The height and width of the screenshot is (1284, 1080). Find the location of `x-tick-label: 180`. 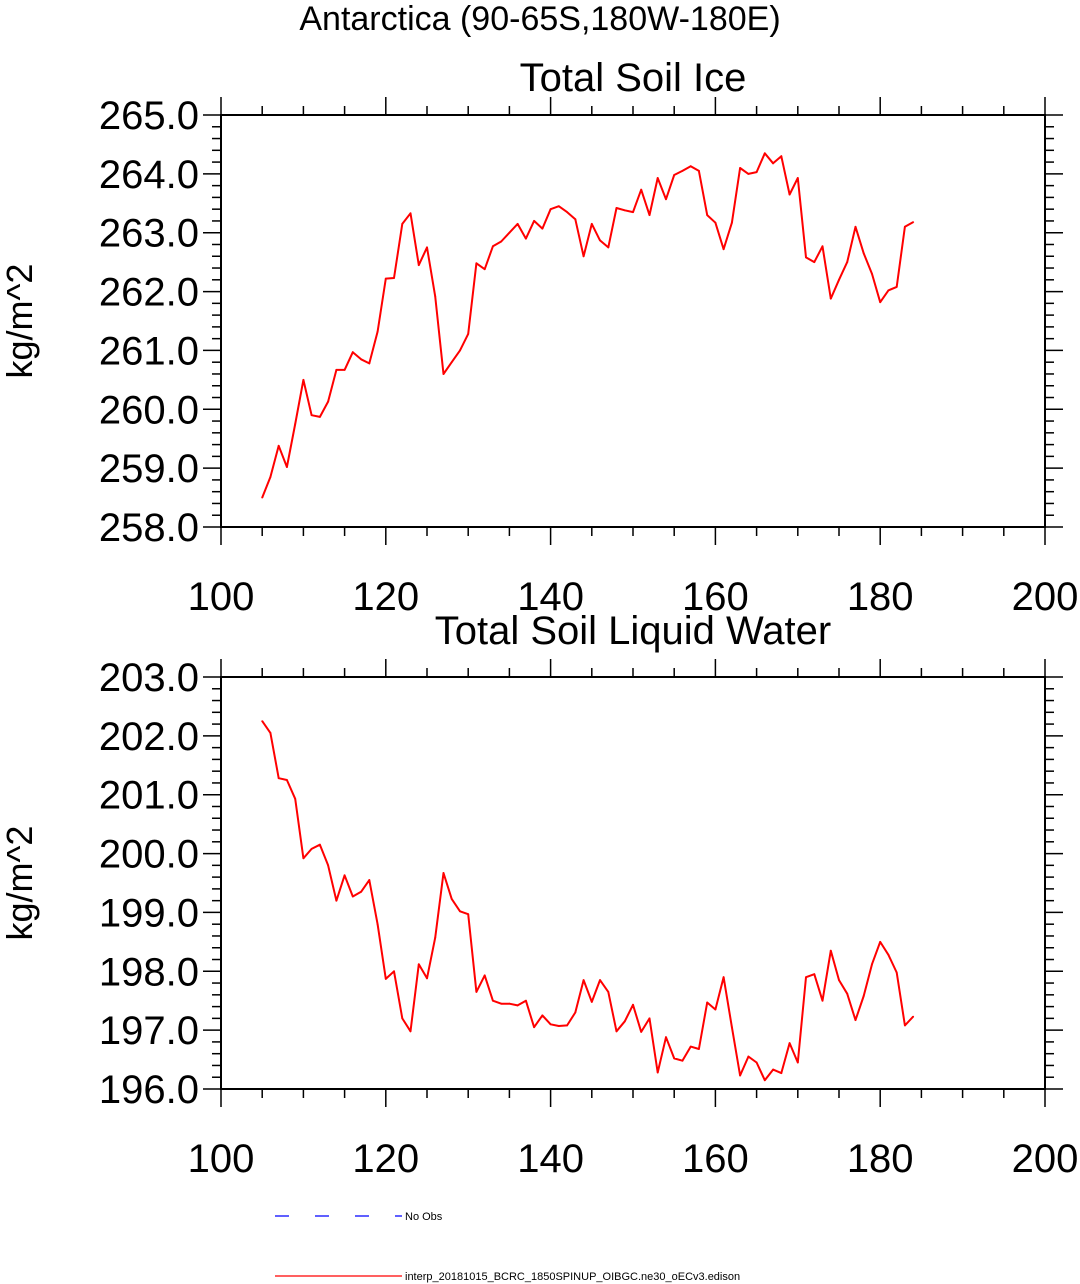

x-tick-label: 180 is located at coordinates (880, 597).